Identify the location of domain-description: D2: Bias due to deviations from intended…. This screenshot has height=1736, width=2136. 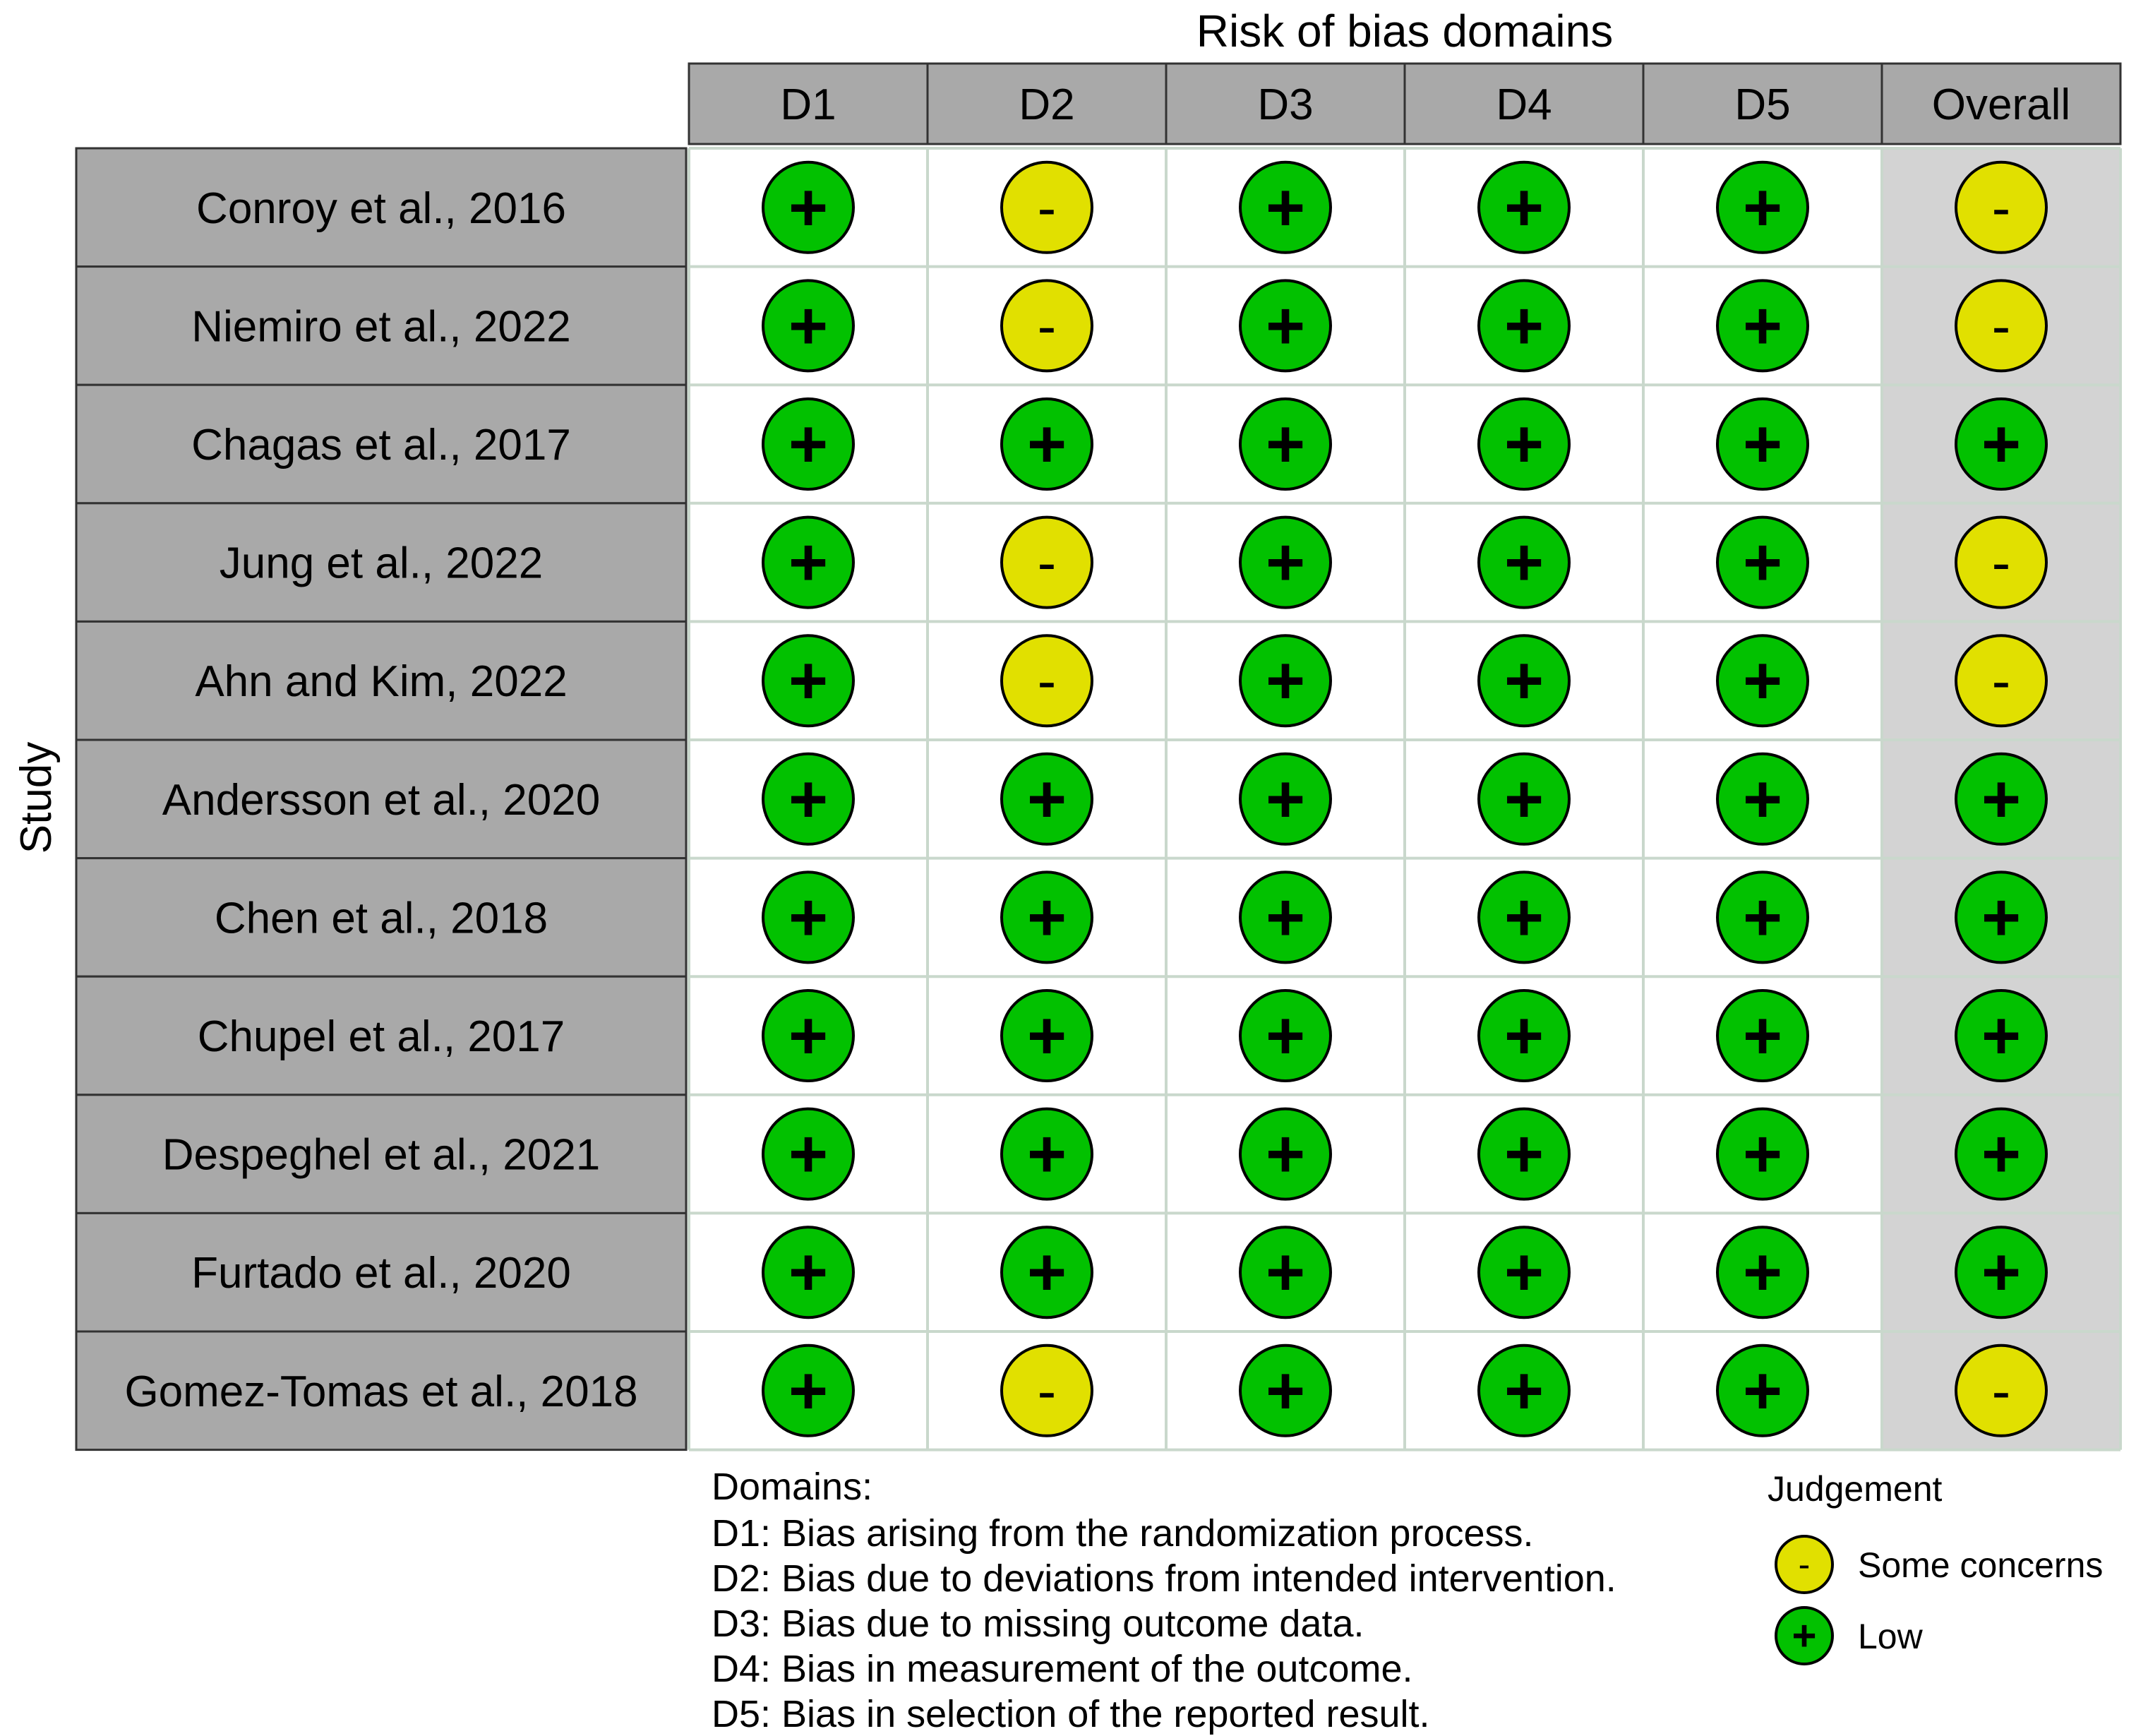
(1164, 1578).